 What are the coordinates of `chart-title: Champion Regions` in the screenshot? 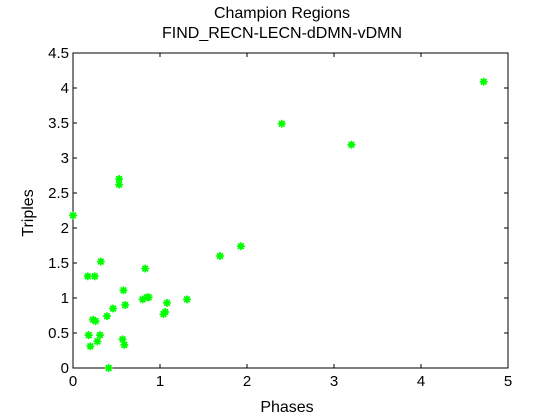 It's located at (282, 13).